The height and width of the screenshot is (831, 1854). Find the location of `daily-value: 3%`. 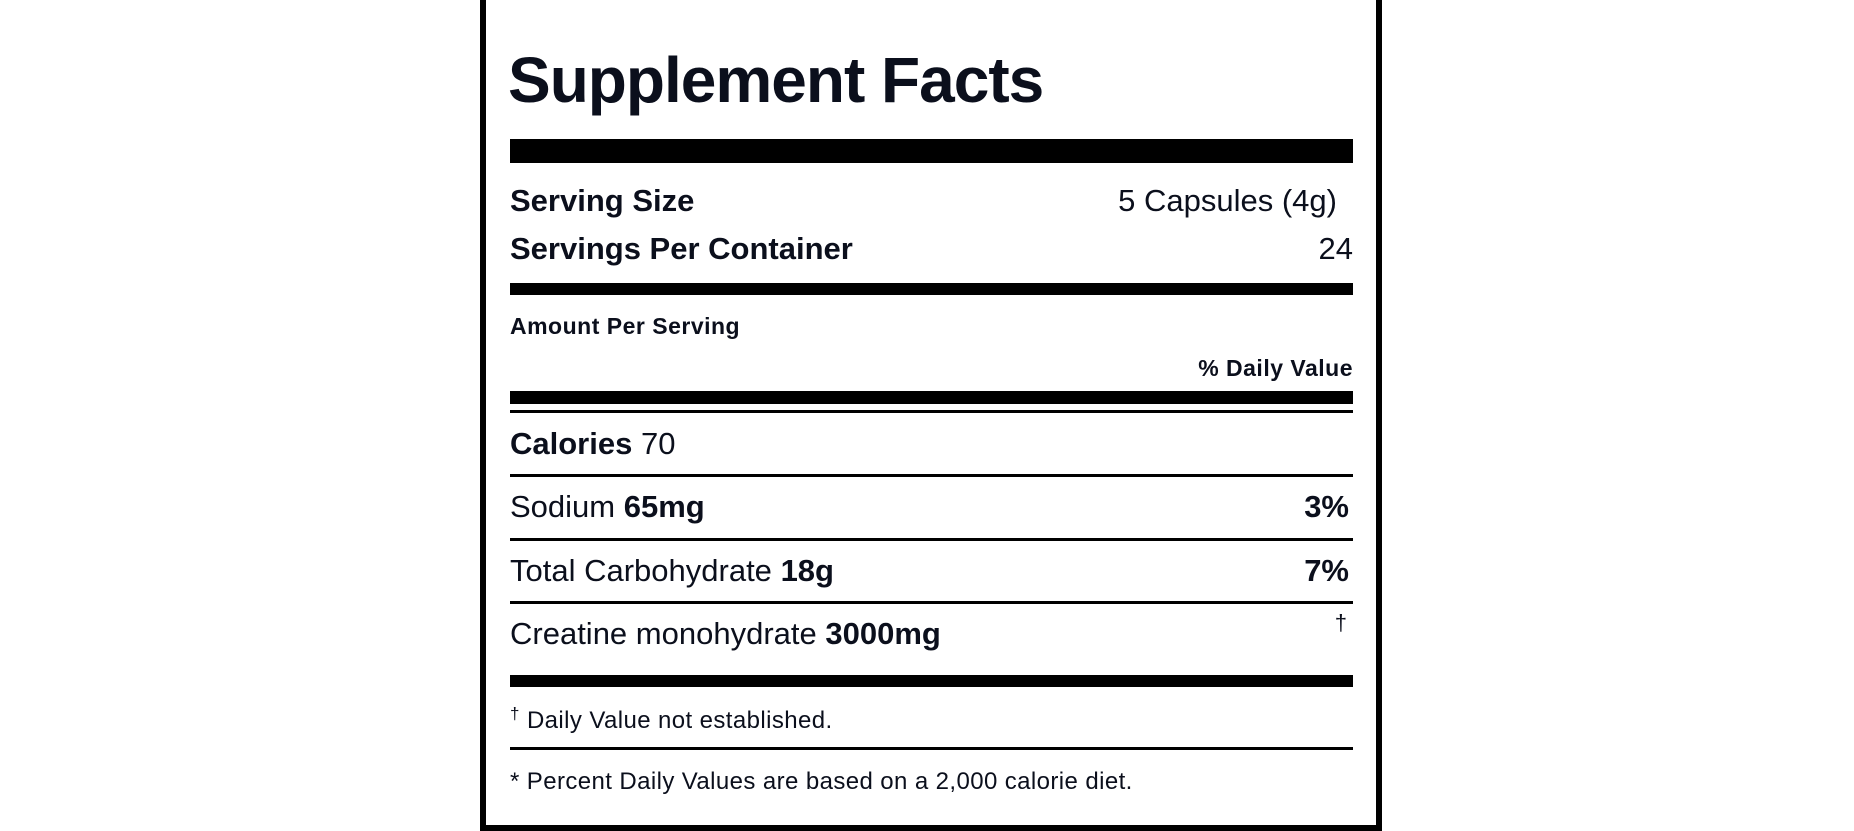

daily-value: 3% is located at coordinates (1326, 506).